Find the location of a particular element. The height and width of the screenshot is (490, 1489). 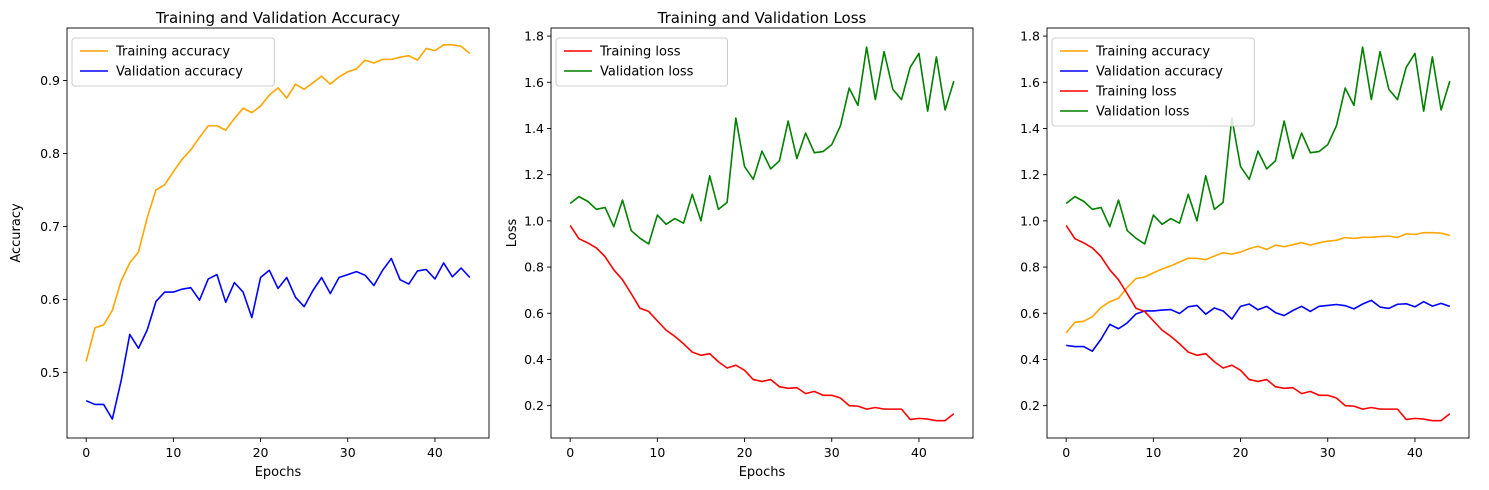

y-axis-label: Accuracy is located at coordinates (16, 233).